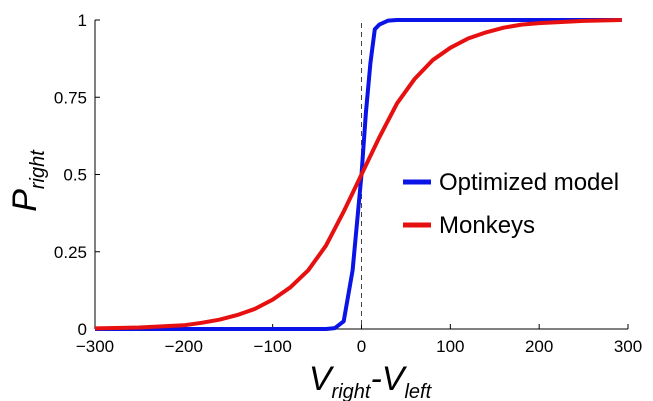  What do you see at coordinates (628, 346) in the screenshot?
I see `x-tick-label: 300` at bounding box center [628, 346].